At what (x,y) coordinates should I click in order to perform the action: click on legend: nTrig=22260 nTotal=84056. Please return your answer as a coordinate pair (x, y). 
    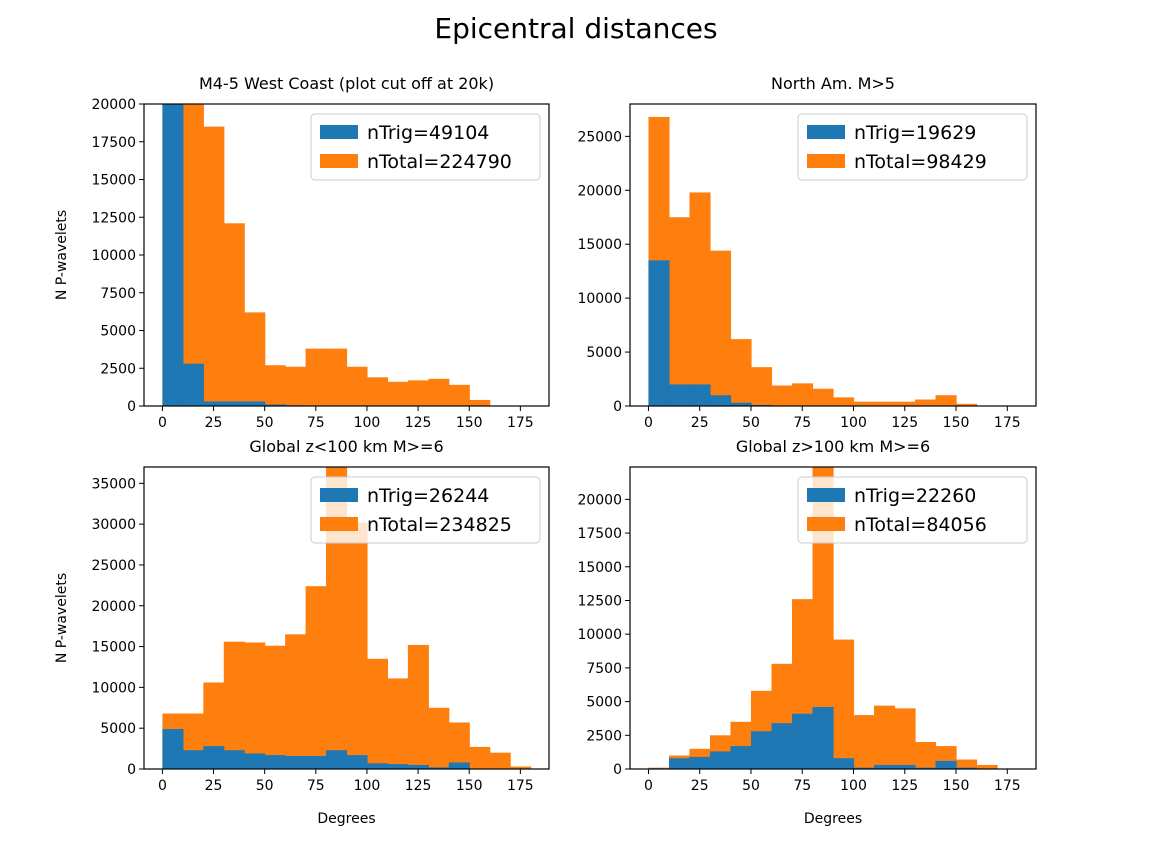
    Looking at the image, I should click on (912, 510).